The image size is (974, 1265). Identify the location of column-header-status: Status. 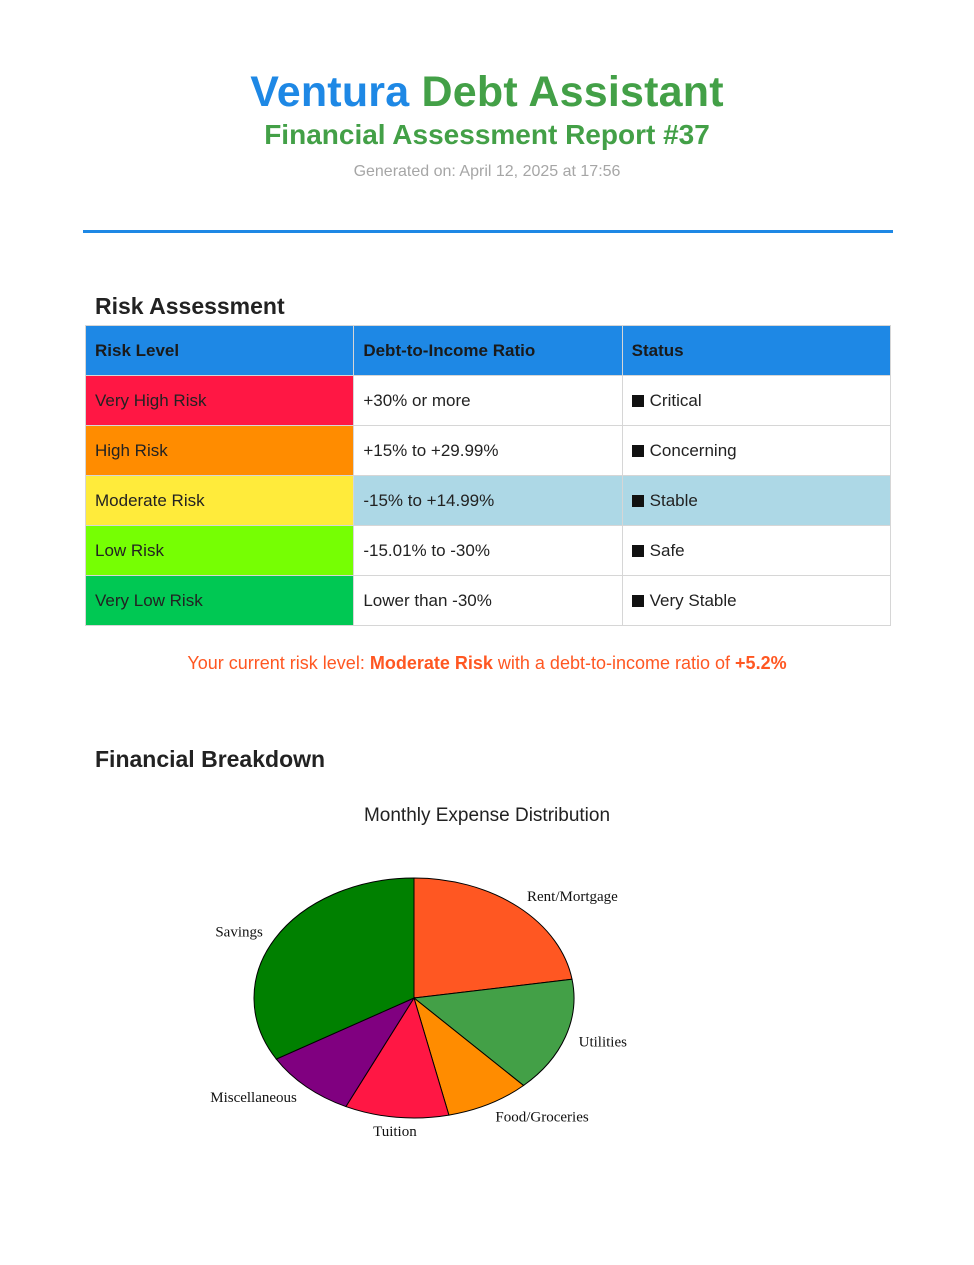
(756, 350).